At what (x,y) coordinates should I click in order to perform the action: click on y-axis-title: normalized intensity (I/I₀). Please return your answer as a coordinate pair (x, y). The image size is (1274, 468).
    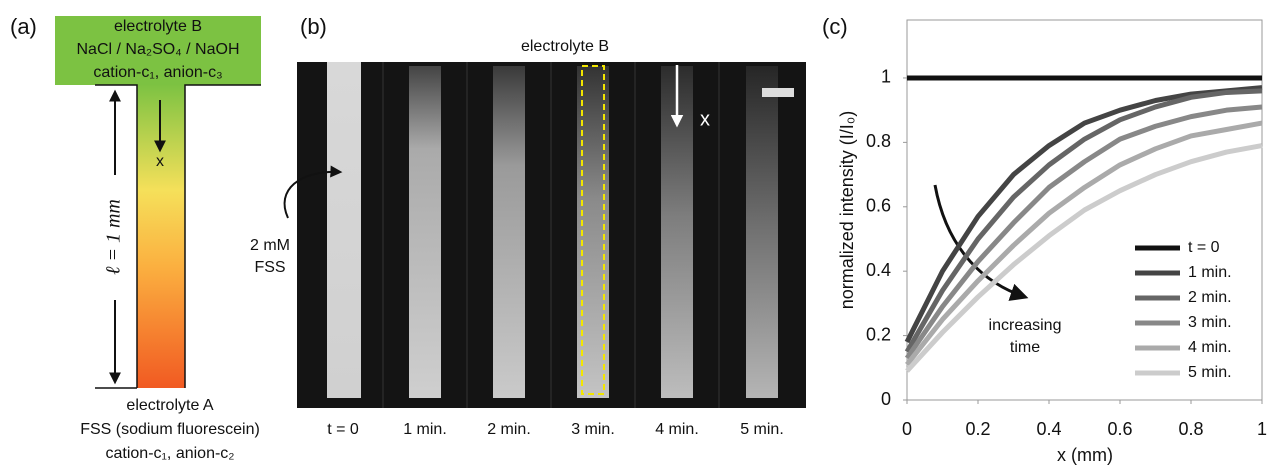
    Looking at the image, I should click on (847, 210).